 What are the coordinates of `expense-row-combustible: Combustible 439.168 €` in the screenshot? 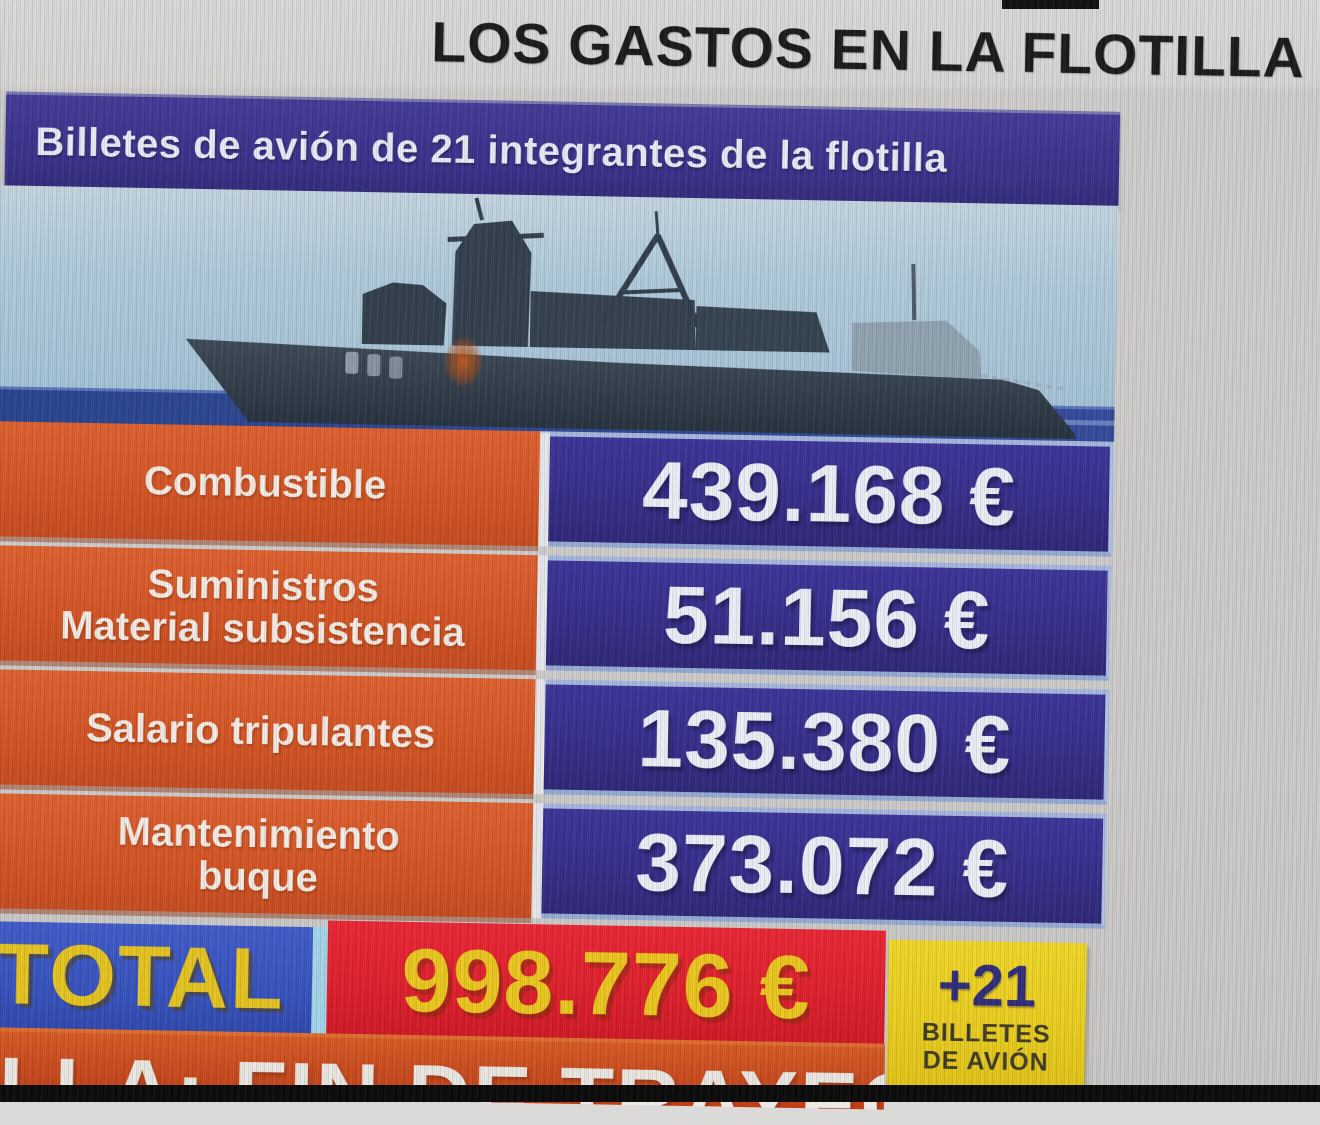 It's located at (557, 489).